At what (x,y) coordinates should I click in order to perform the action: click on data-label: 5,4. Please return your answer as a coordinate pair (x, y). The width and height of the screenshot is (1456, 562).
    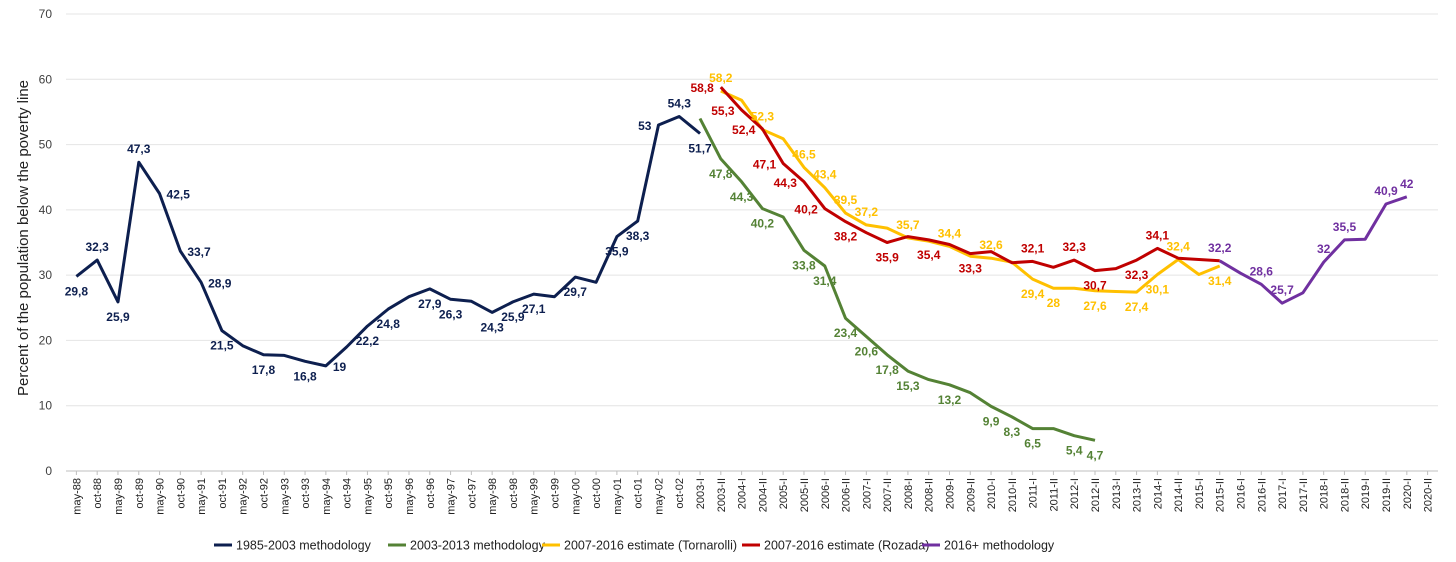
    Looking at the image, I should click on (1074, 451).